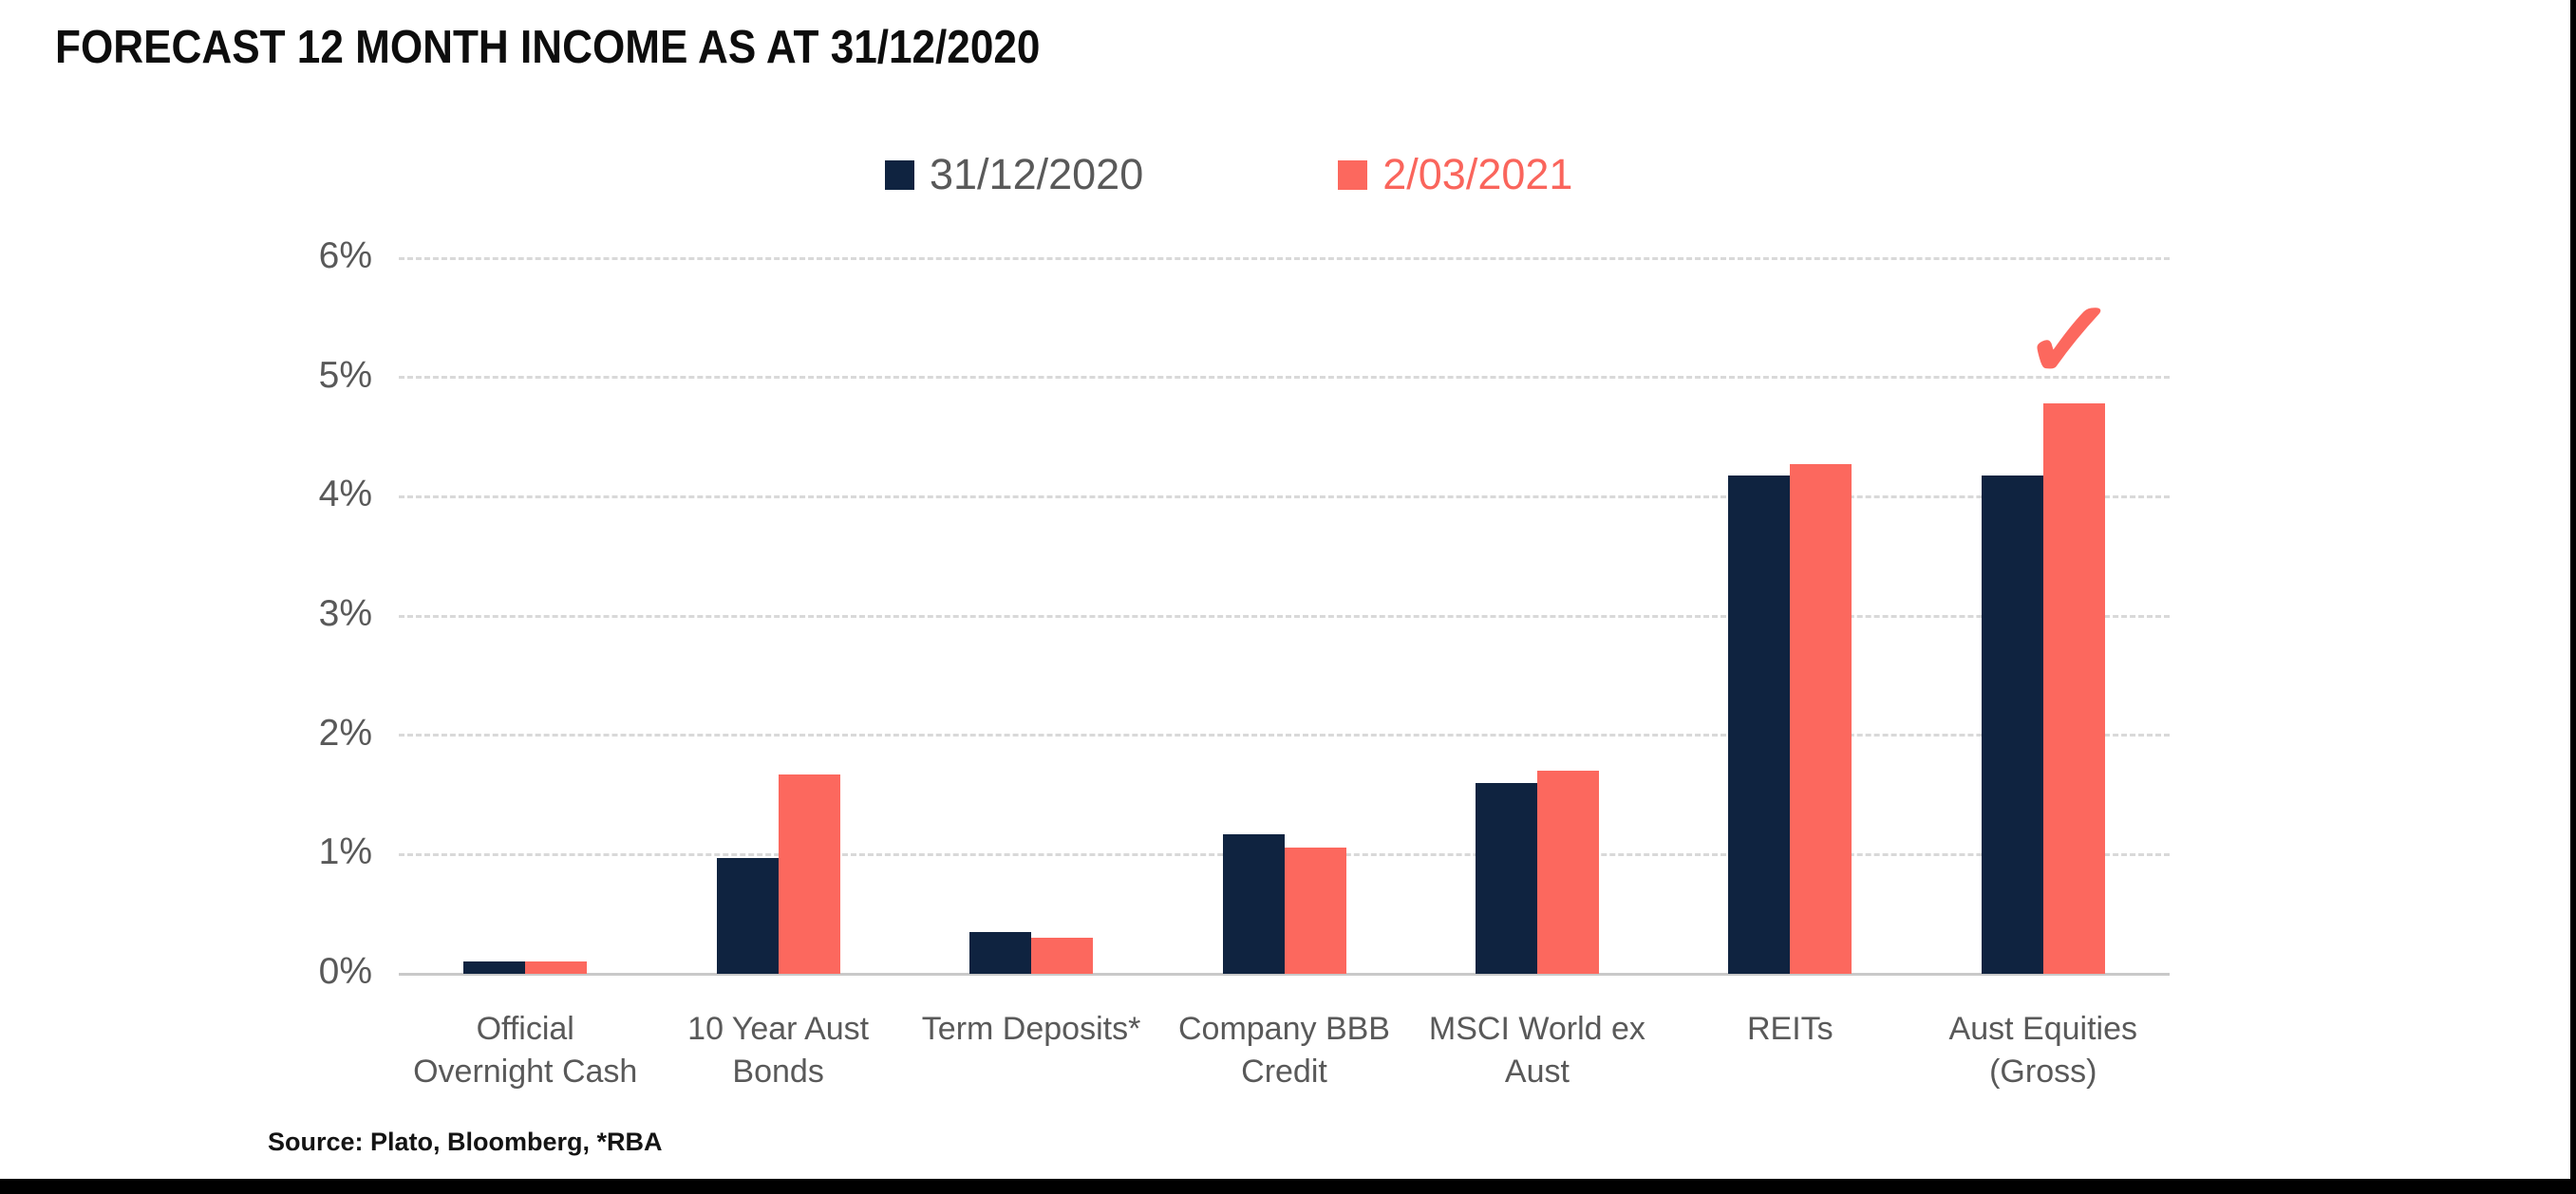  What do you see at coordinates (1283, 1050) in the screenshot?
I see `x-category-label: Company BBB Credit` at bounding box center [1283, 1050].